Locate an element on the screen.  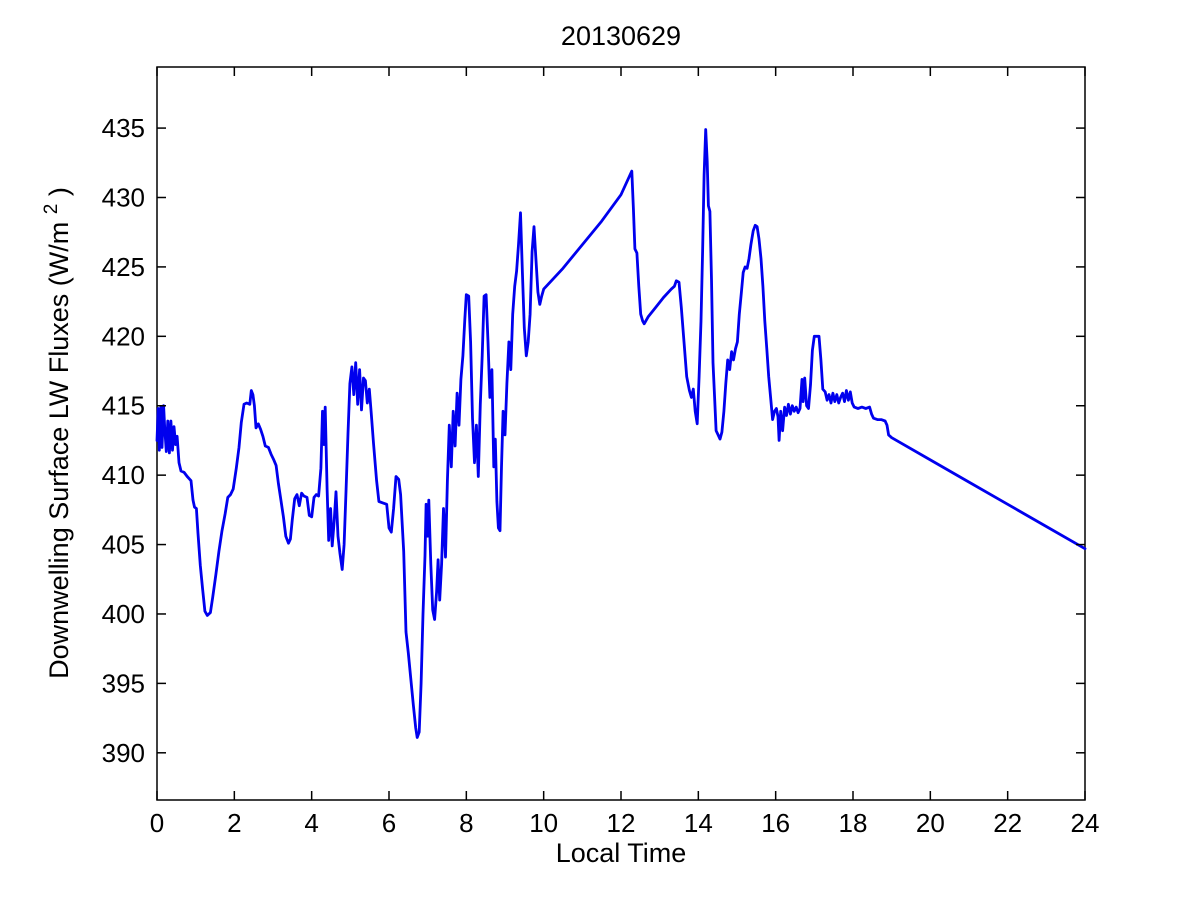
y-axis-label: Downwelling Surface LW Fluxes (W/m 2 ) is located at coordinates (53, 433).